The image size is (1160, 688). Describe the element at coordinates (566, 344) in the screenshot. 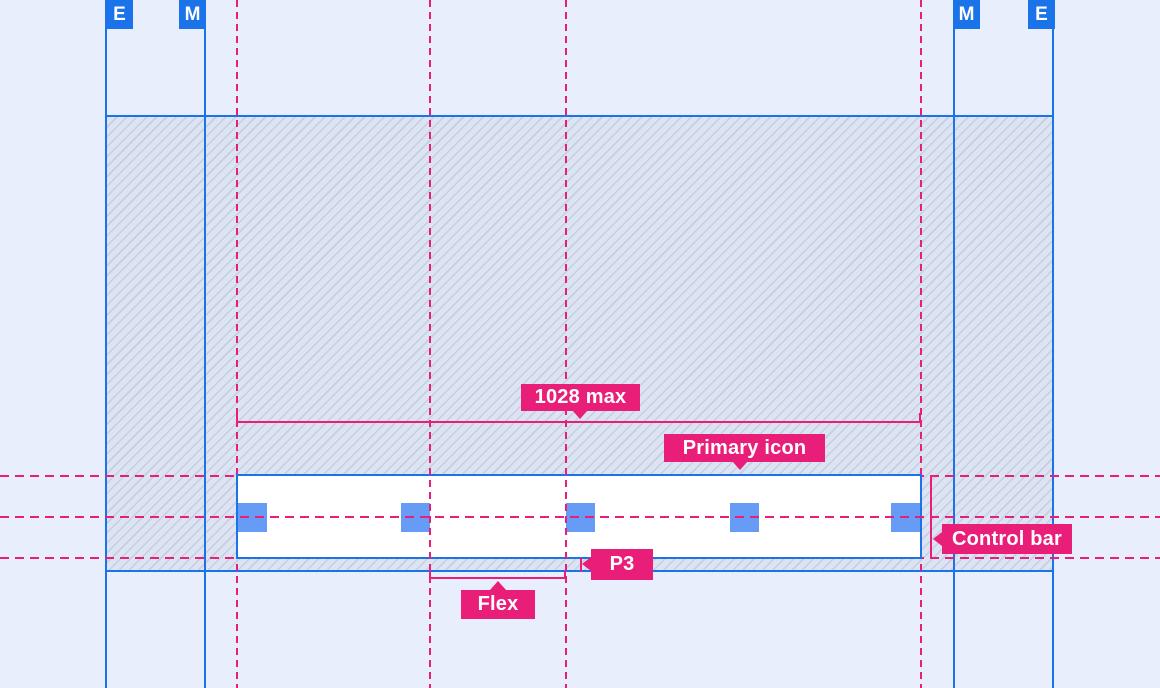

I see `guide-flex-right` at that location.